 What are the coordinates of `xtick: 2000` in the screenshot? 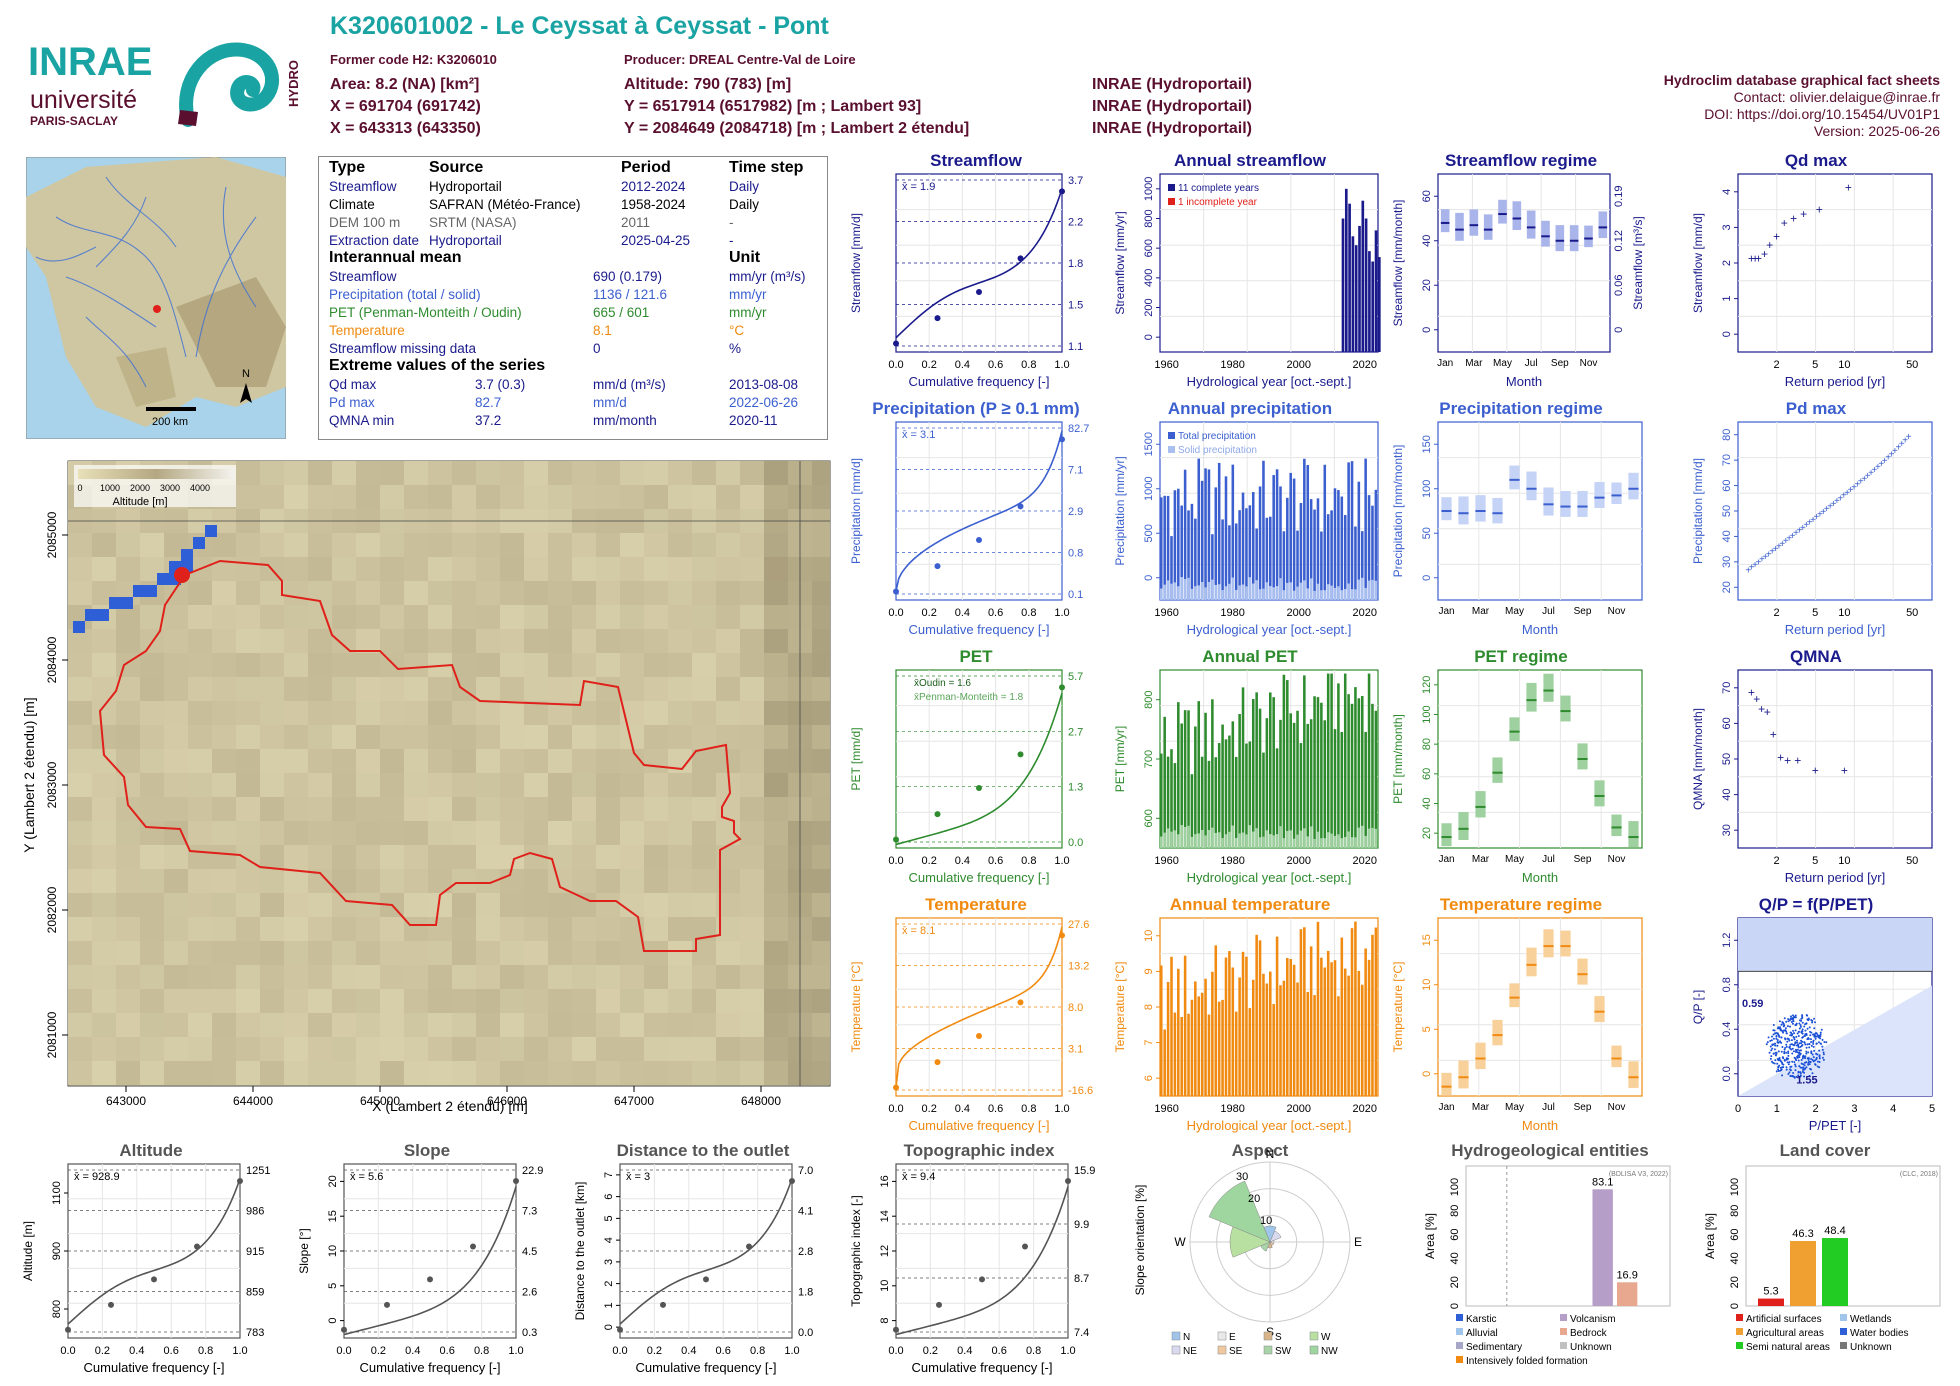 It's located at (1298, 1109).